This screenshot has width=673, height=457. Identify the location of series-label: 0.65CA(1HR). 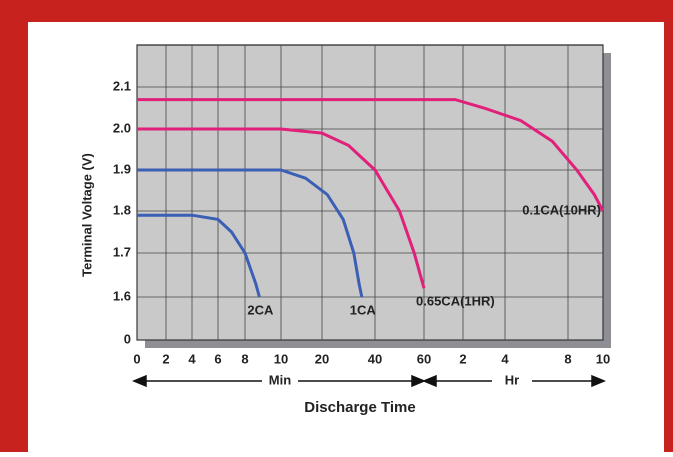
(455, 301).